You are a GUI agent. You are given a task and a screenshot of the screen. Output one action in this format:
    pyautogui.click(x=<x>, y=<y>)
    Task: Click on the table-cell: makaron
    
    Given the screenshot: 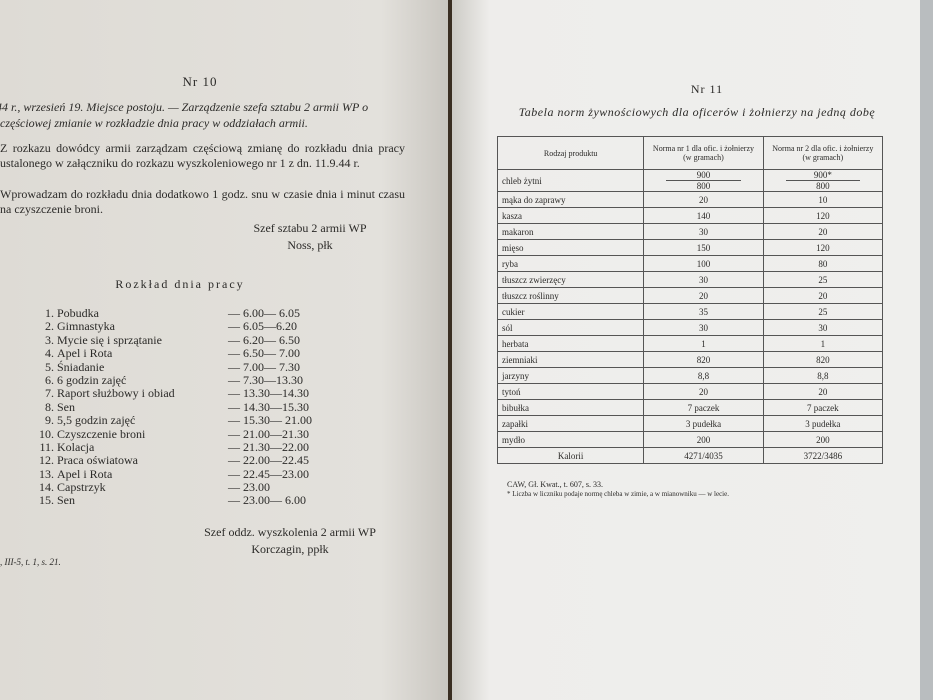 What is the action you would take?
    pyautogui.click(x=570, y=231)
    